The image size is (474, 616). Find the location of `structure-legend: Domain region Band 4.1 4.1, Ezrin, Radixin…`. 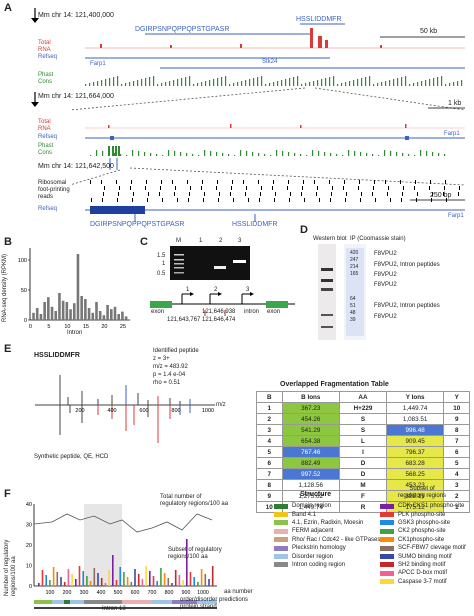

structure-legend: Domain region Band 4.1 4.1, Ezrin, Radixin… is located at coordinates (327, 535).